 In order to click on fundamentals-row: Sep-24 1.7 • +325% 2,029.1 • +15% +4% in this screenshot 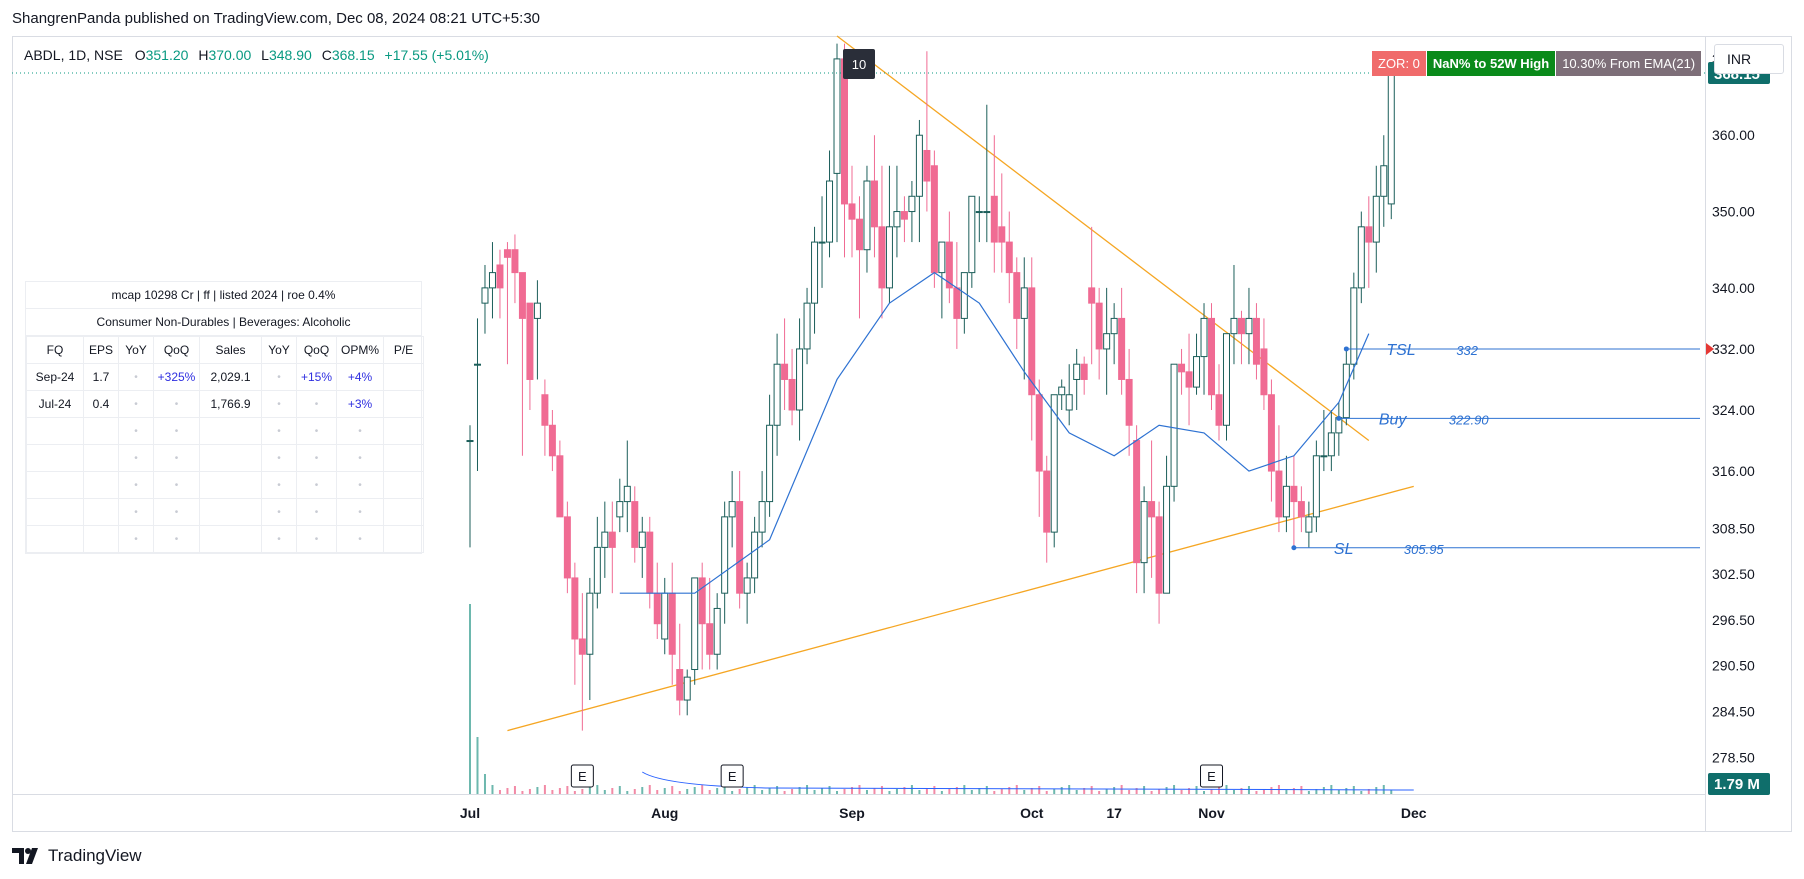, I will do `click(225, 377)`.